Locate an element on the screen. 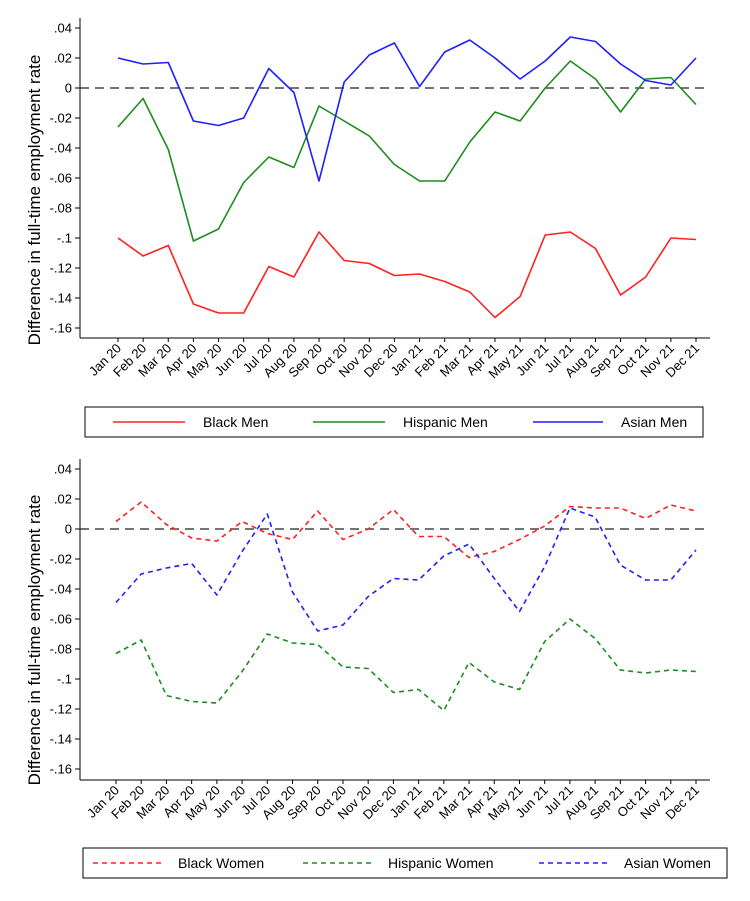  women-legend: Black Women Hispanic Women Asian Women is located at coordinates (405, 863).